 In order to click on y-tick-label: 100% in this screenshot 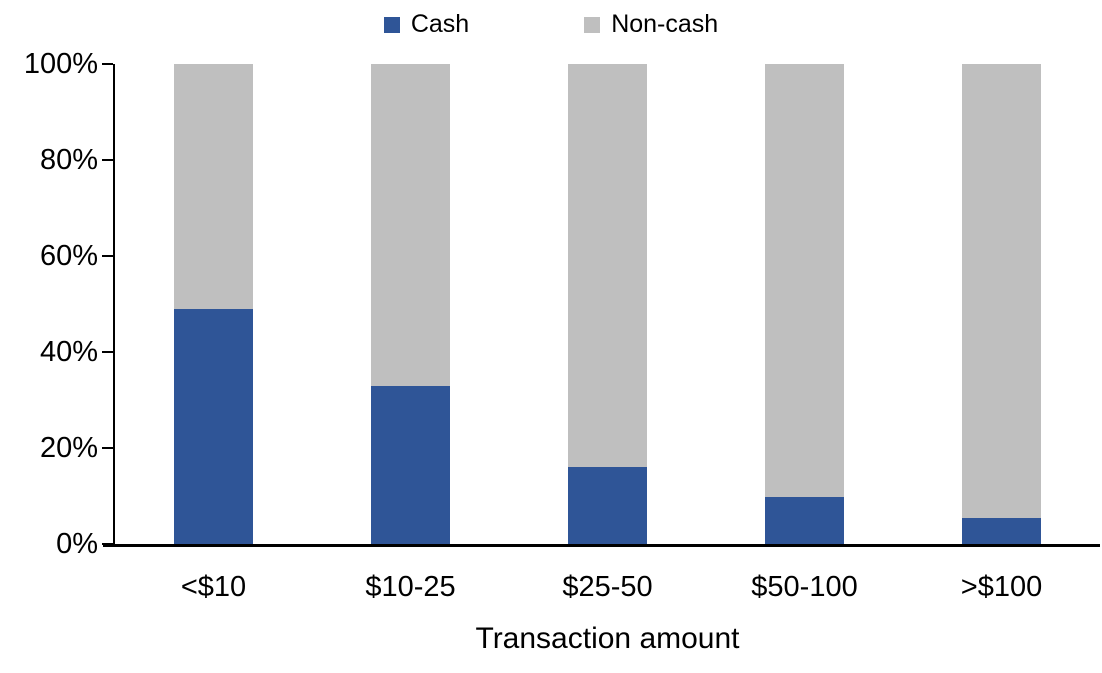, I will do `click(60, 64)`.